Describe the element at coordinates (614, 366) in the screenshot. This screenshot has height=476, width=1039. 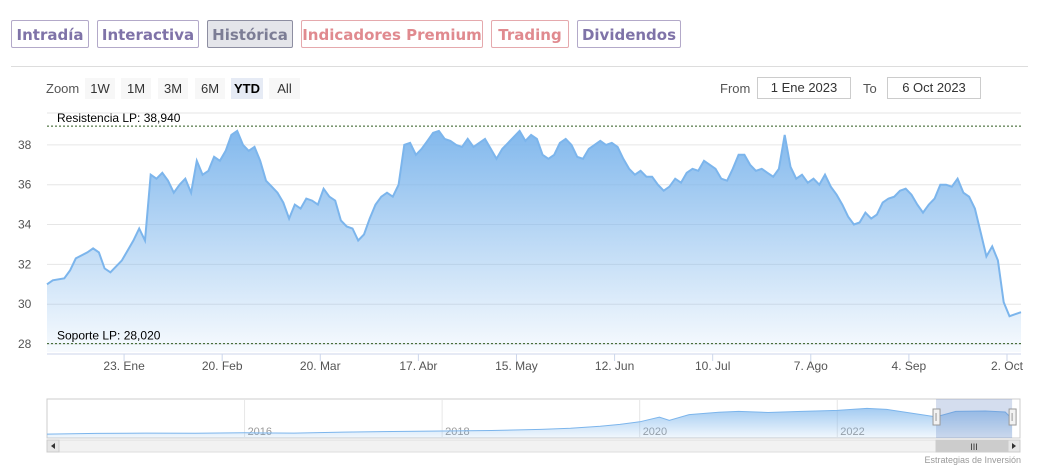
I see `x-tick-label: 12. Jun` at that location.